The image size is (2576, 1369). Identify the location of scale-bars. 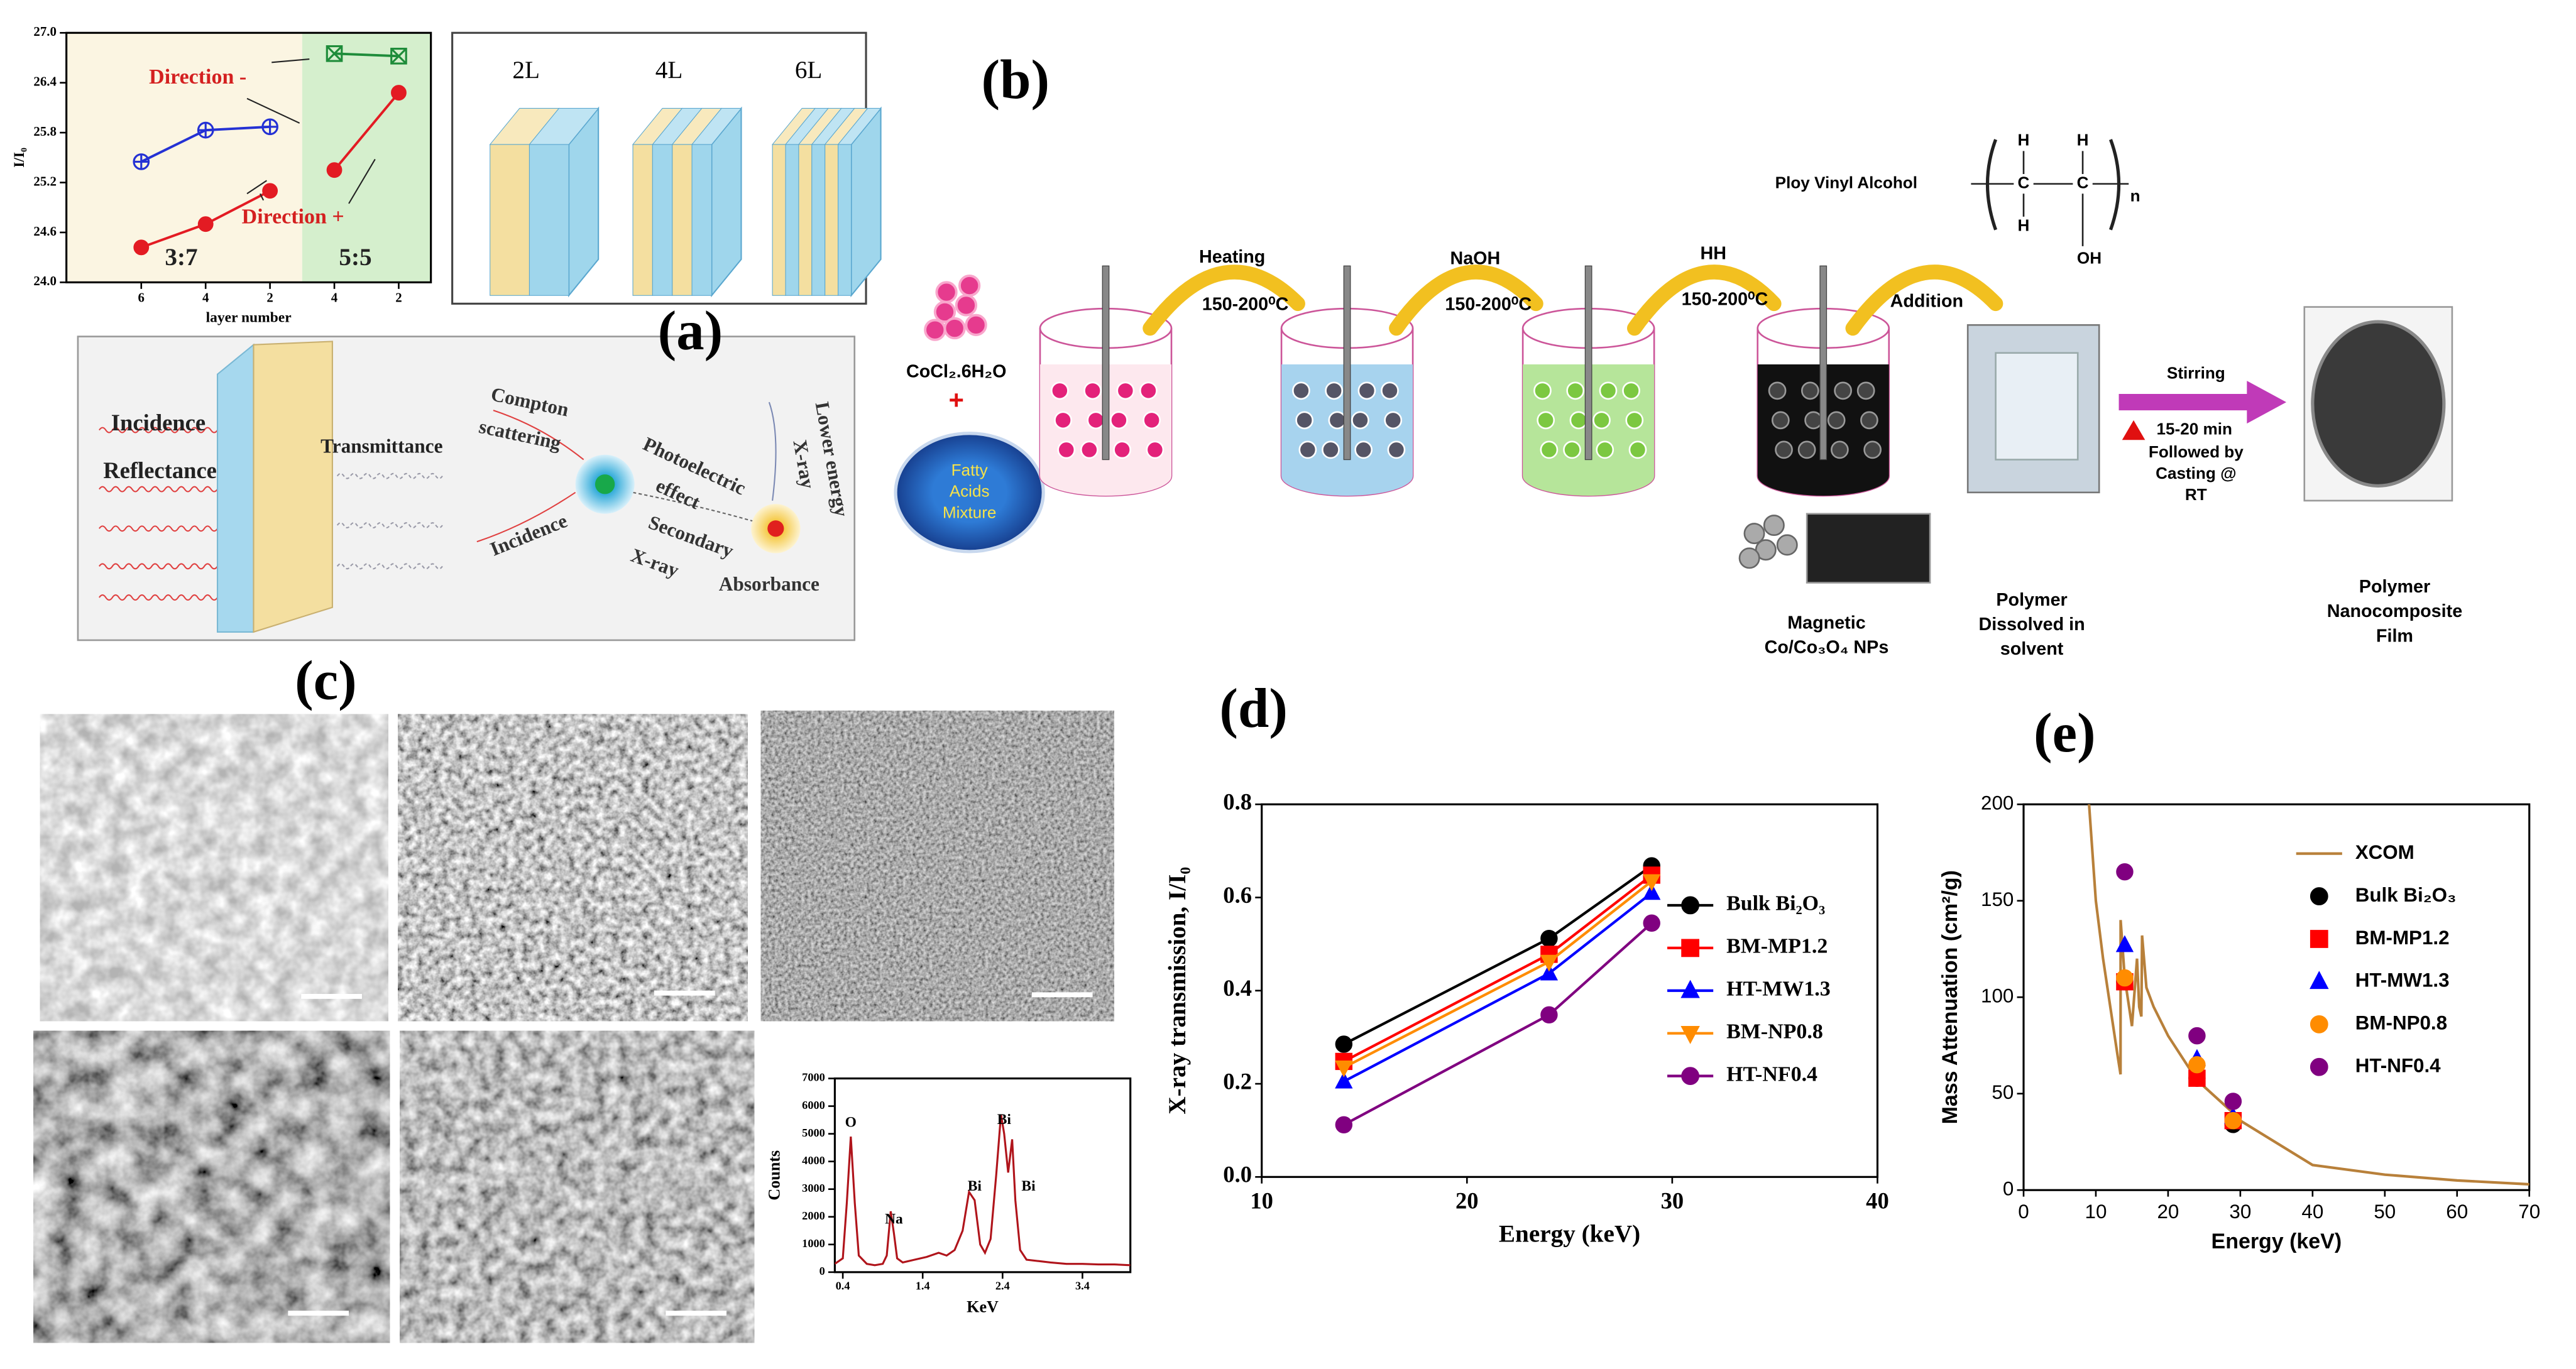
(690, 1153).